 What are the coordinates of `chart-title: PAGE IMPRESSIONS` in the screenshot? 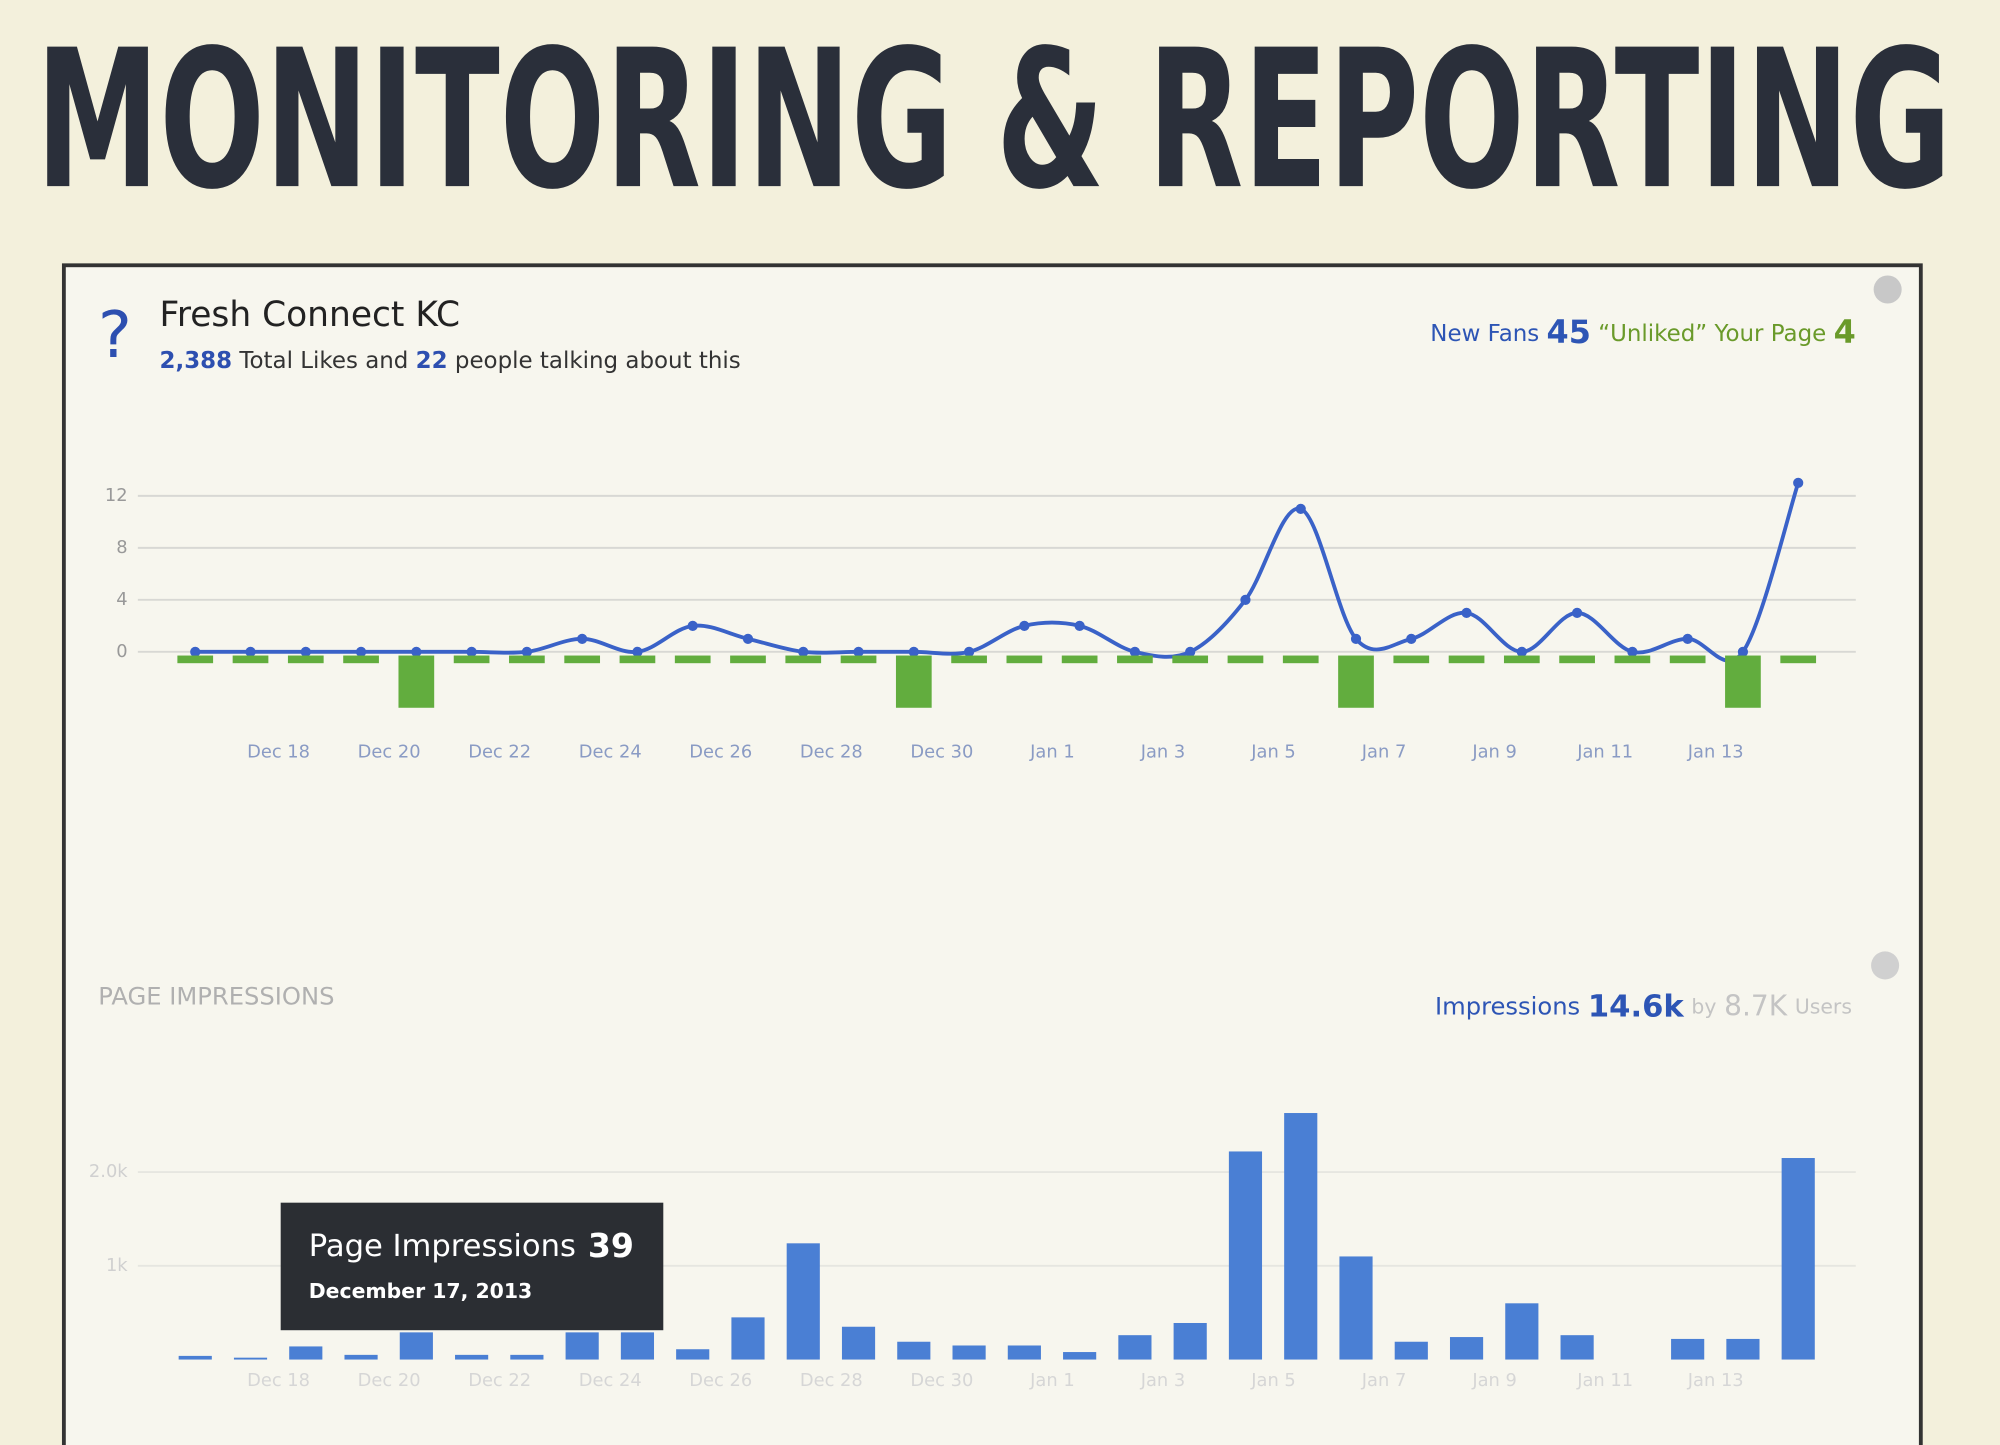 It's located at (216, 996).